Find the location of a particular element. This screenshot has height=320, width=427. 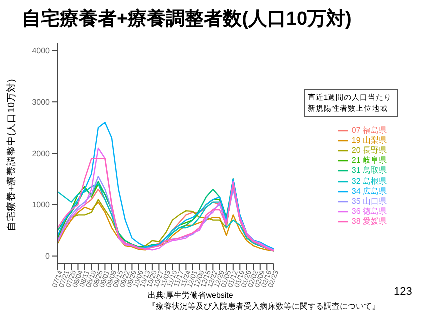

legend-label: 31 鳥取県 is located at coordinates (369, 171).